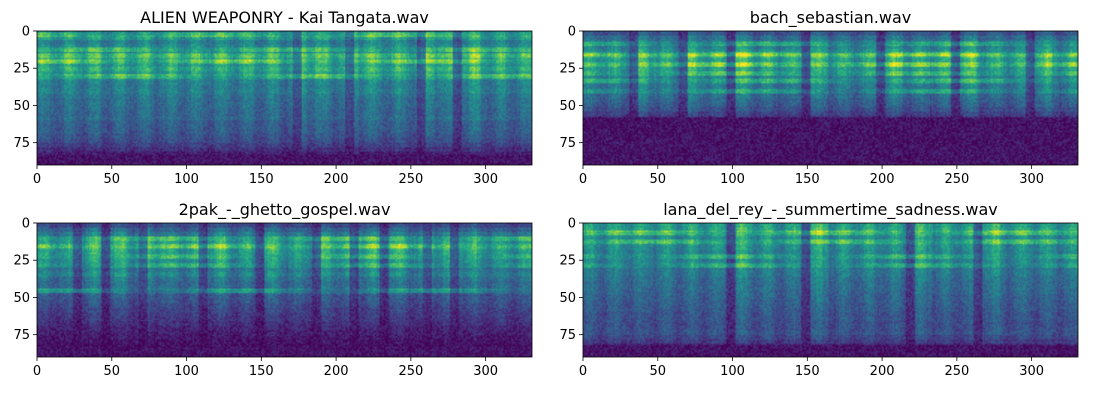  I want to click on panel-title: 2pak_-_ghetto_gospel.wav, so click(285, 210).